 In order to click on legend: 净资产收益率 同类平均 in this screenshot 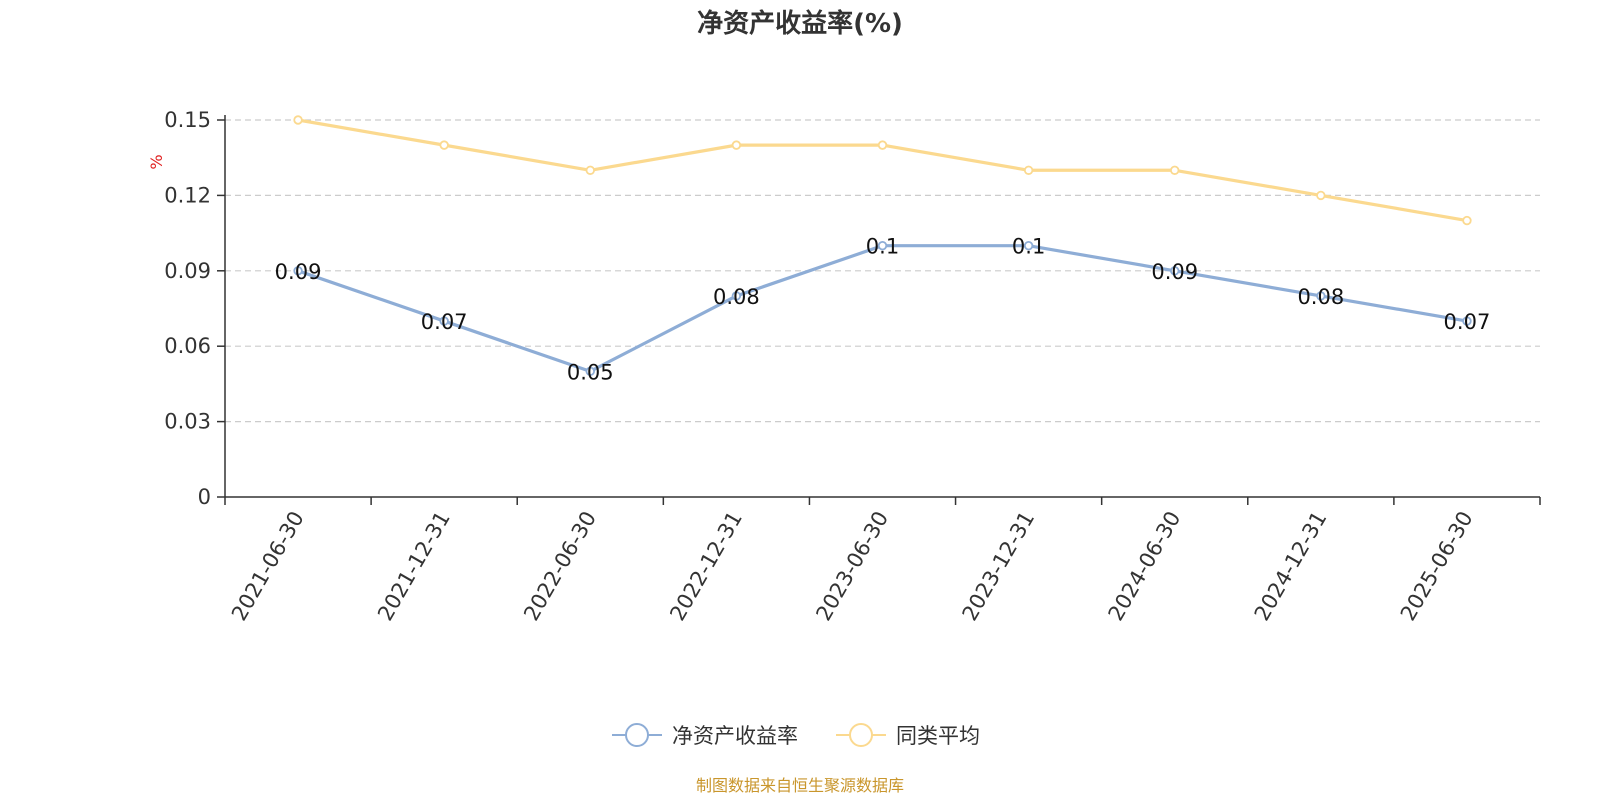, I will do `click(796, 735)`.